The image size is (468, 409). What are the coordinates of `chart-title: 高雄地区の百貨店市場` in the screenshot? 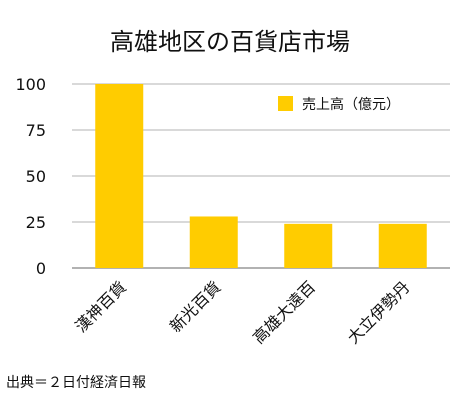 It's located at (230, 42).